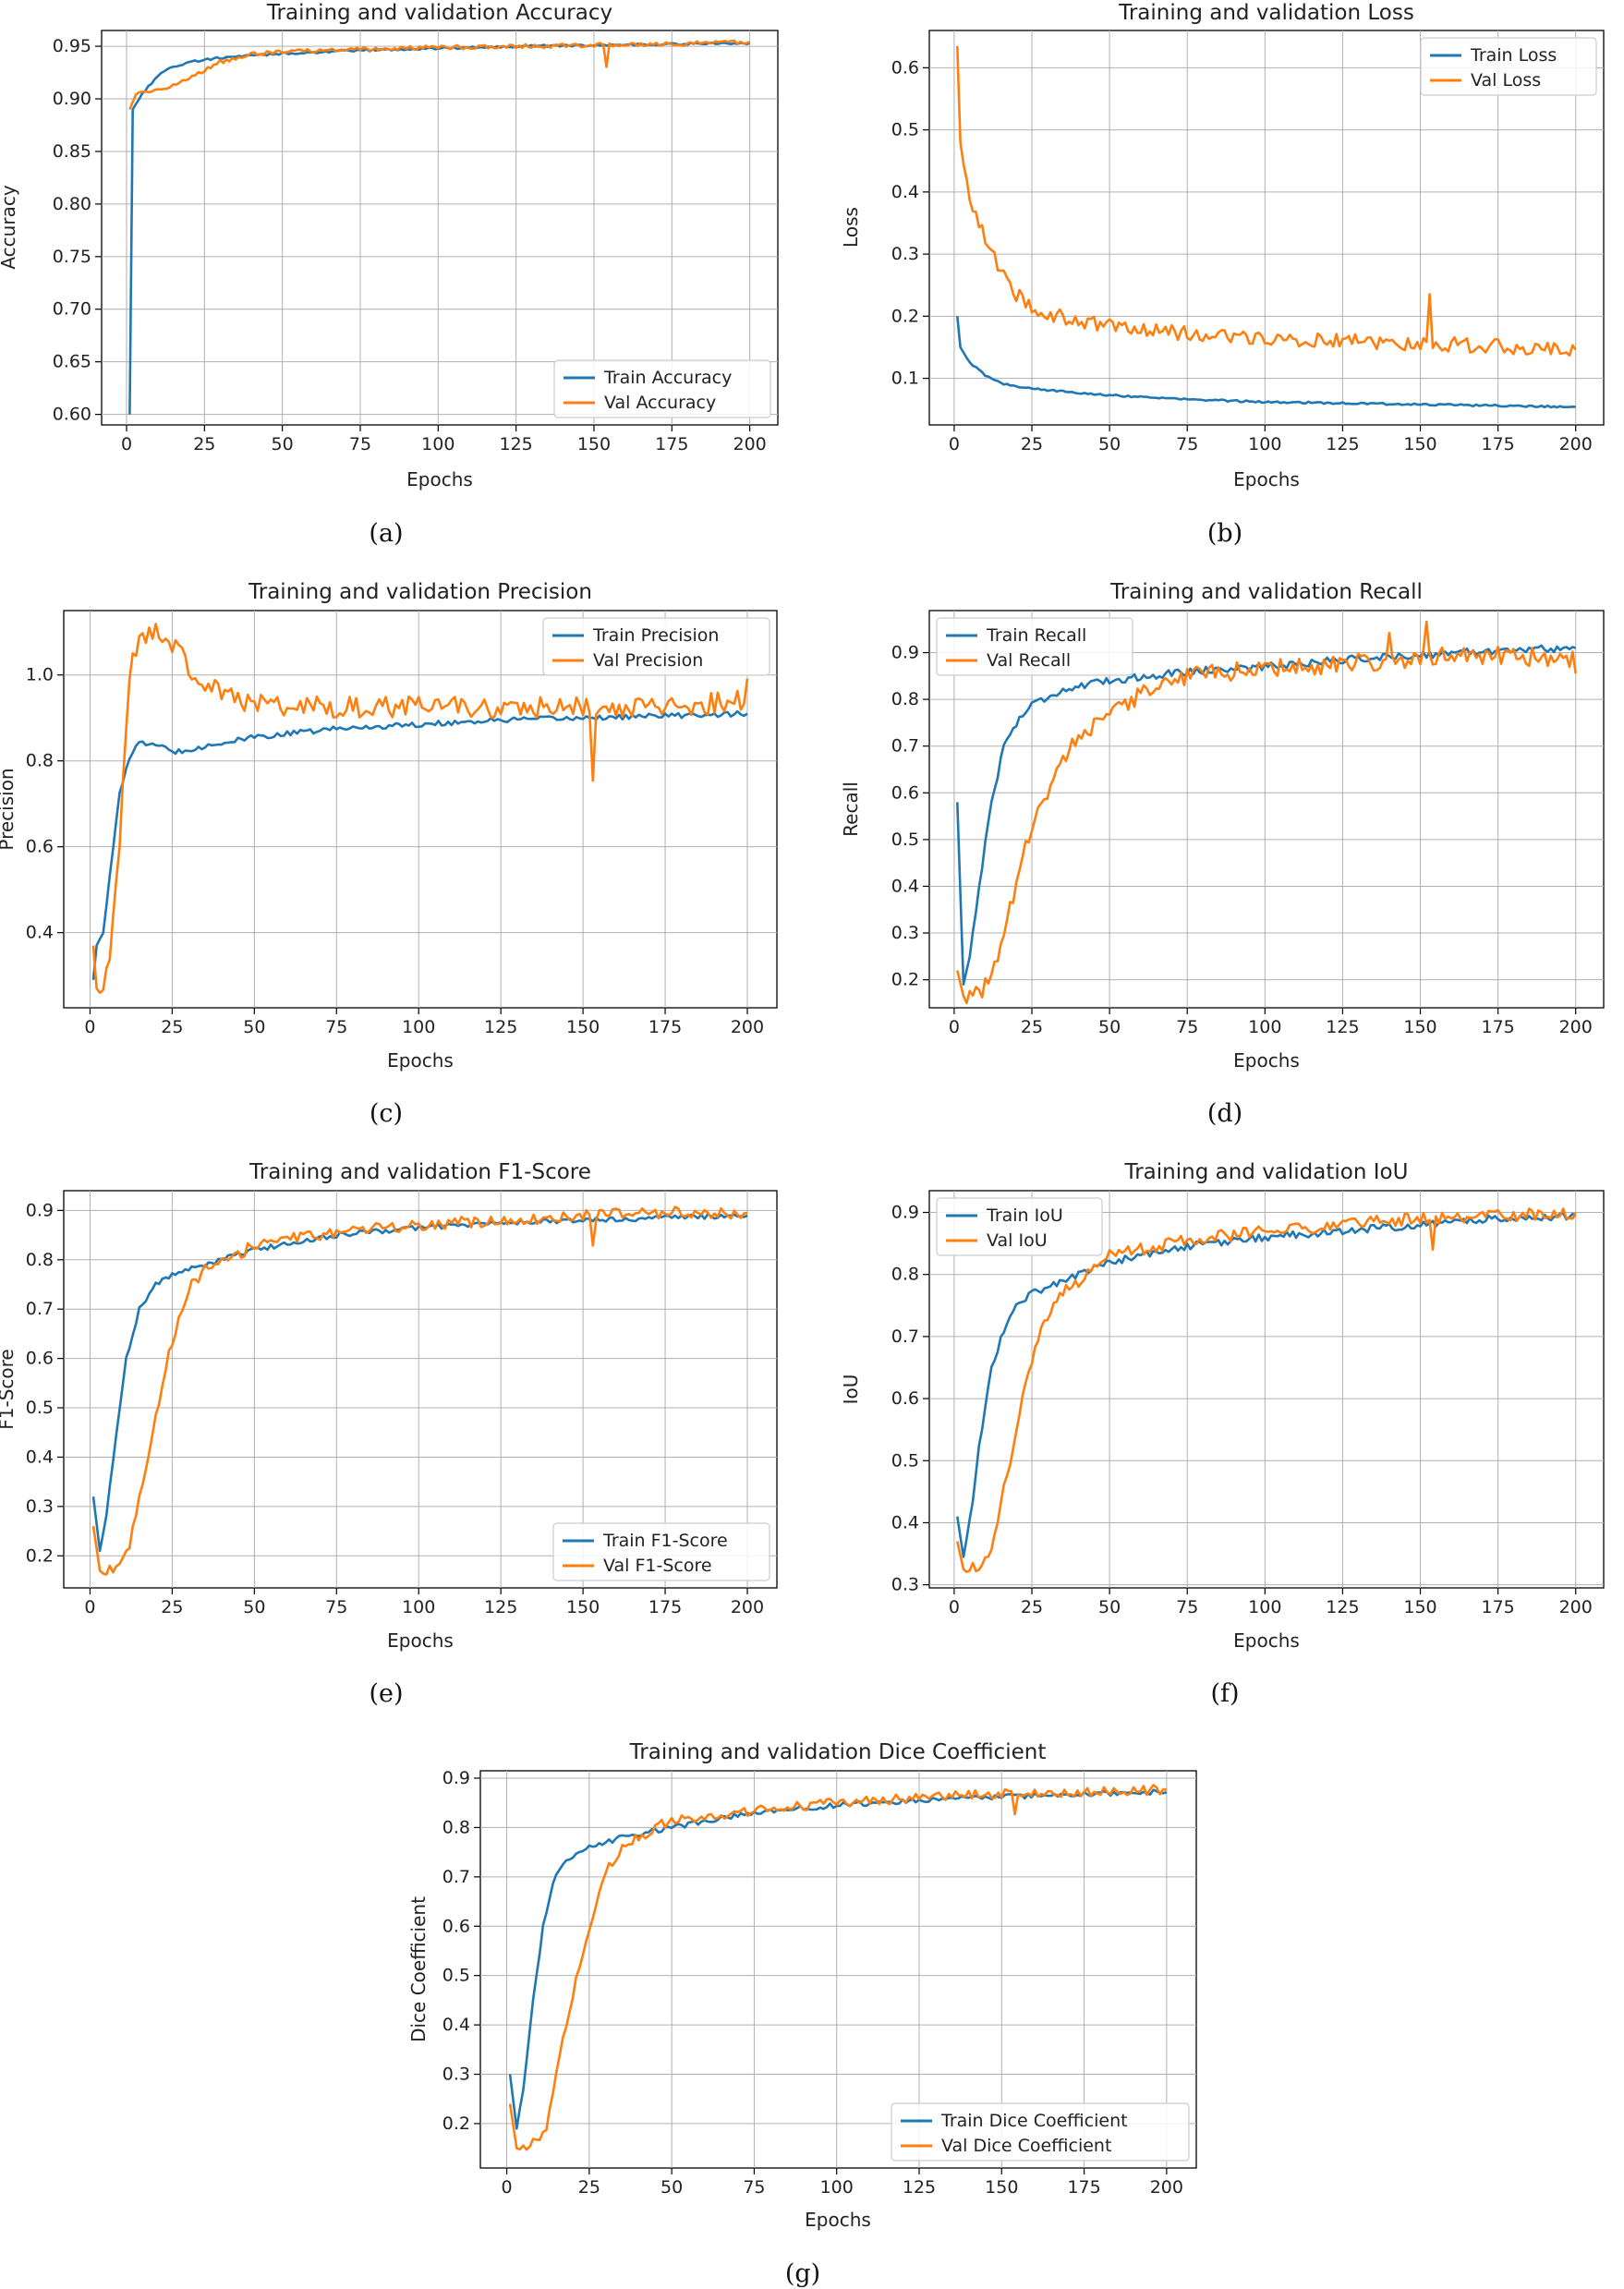 The image size is (1624, 2289). Describe the element at coordinates (665, 1541) in the screenshot. I see `legend-label: Train F1-Score` at that location.